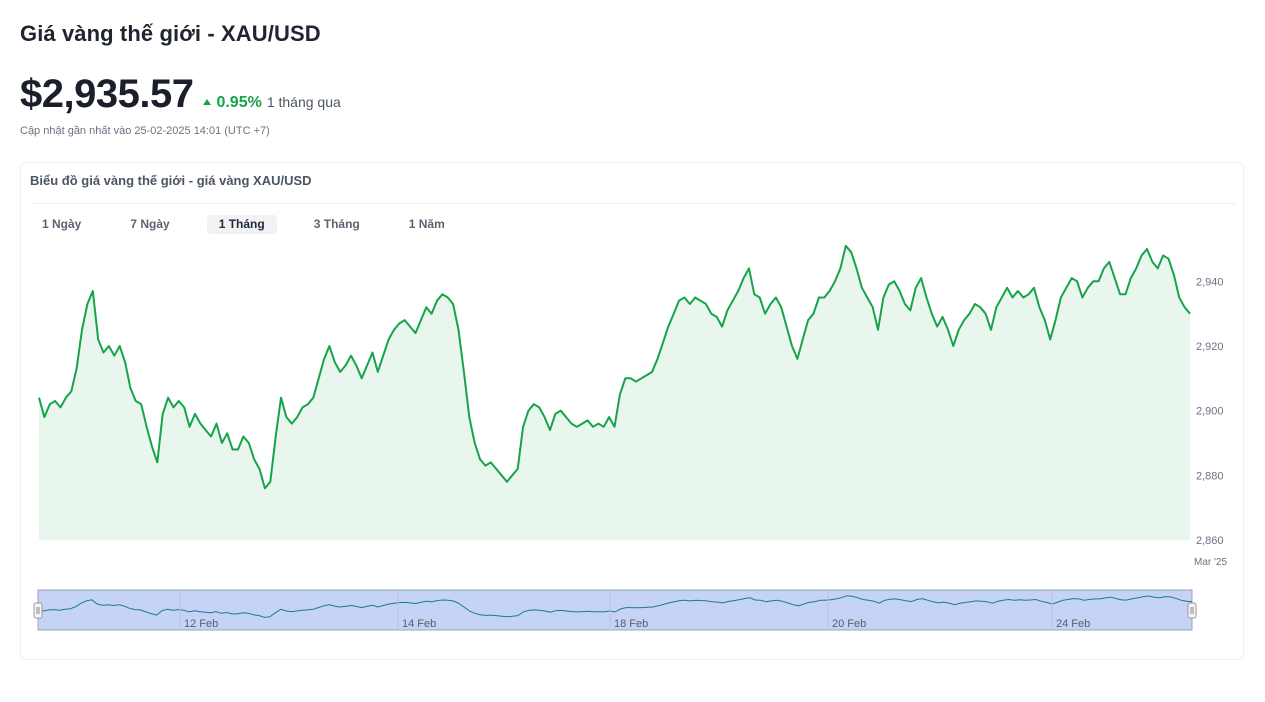 Image resolution: width=1265 pixels, height=702 pixels. What do you see at coordinates (38, 610) in the screenshot?
I see `navigator-left-handle` at bounding box center [38, 610].